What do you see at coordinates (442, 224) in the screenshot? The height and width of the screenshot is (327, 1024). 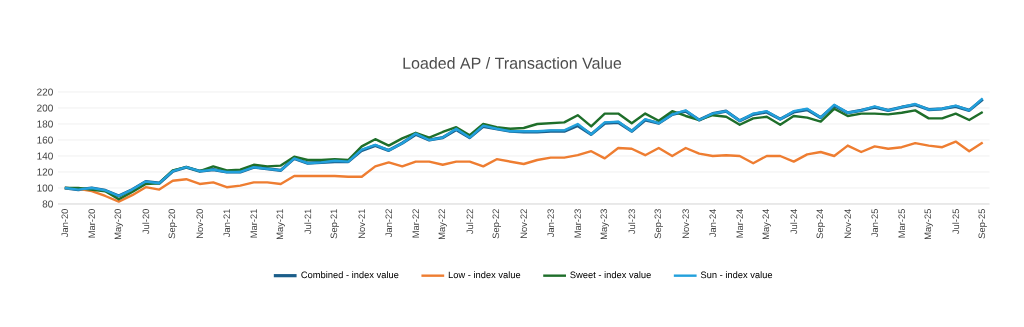 I see `x-tick-label: May-22` at bounding box center [442, 224].